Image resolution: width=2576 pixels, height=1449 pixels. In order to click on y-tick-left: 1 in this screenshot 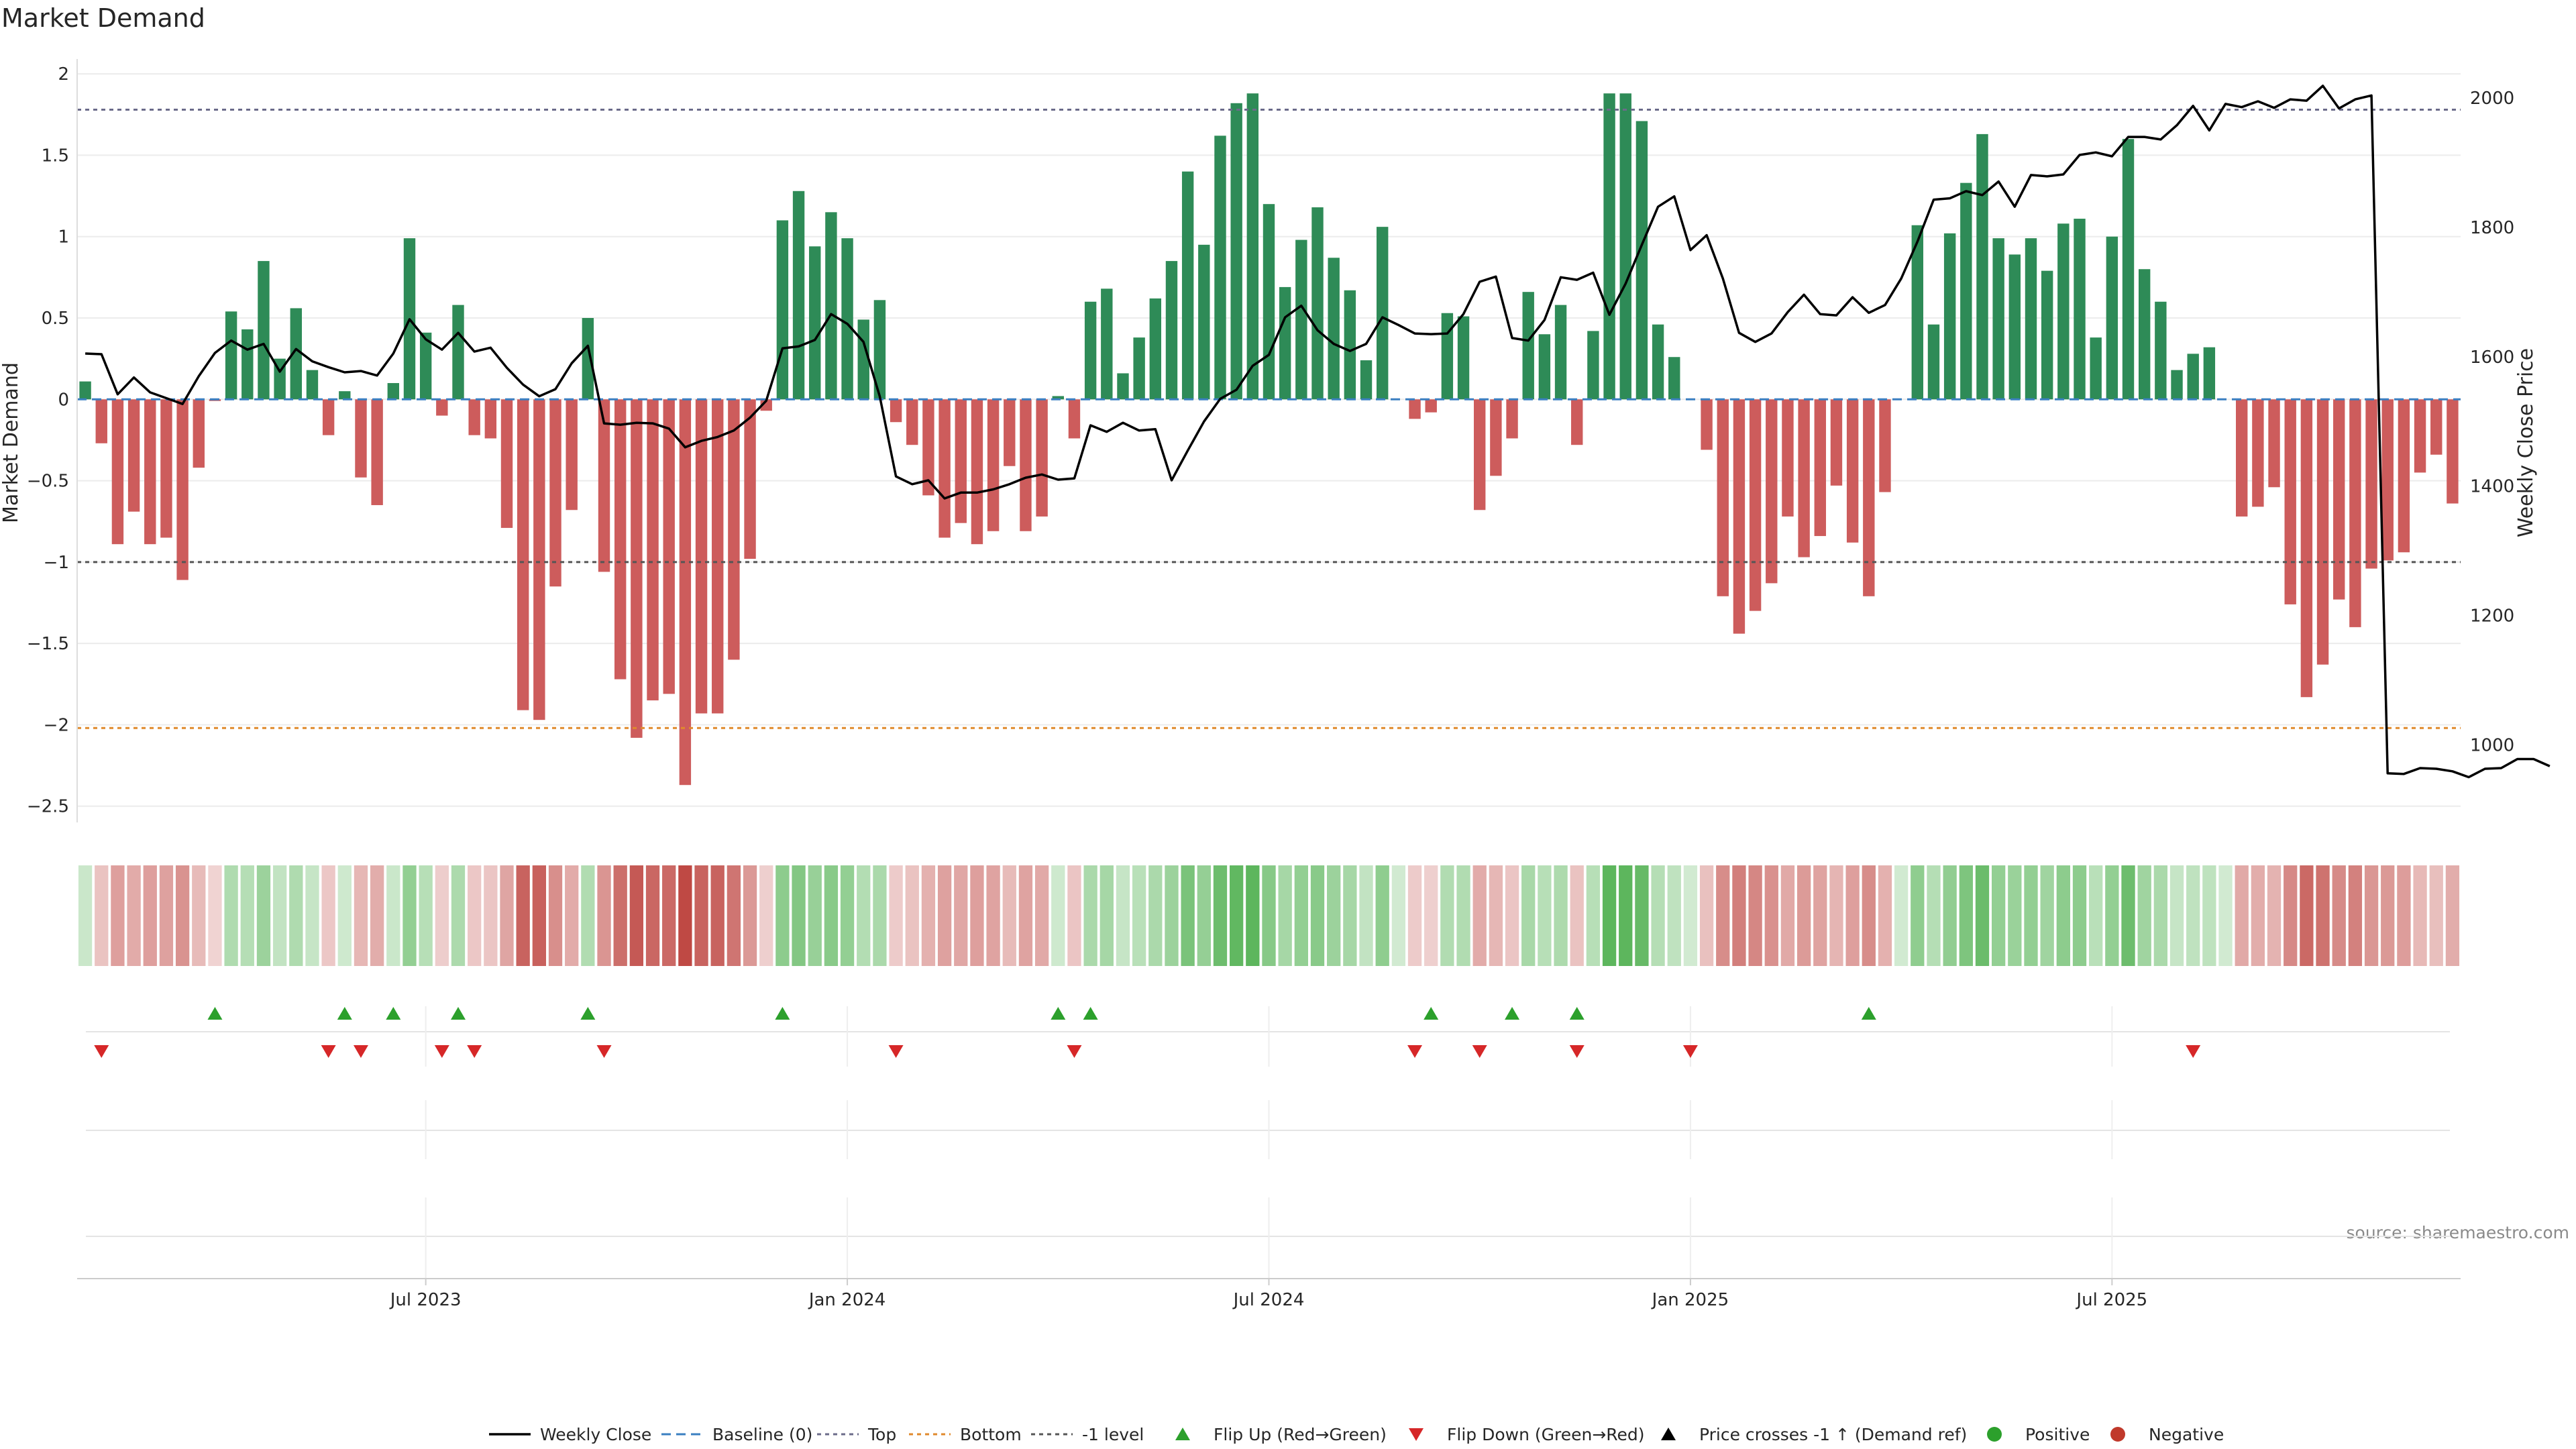, I will do `click(63, 237)`.